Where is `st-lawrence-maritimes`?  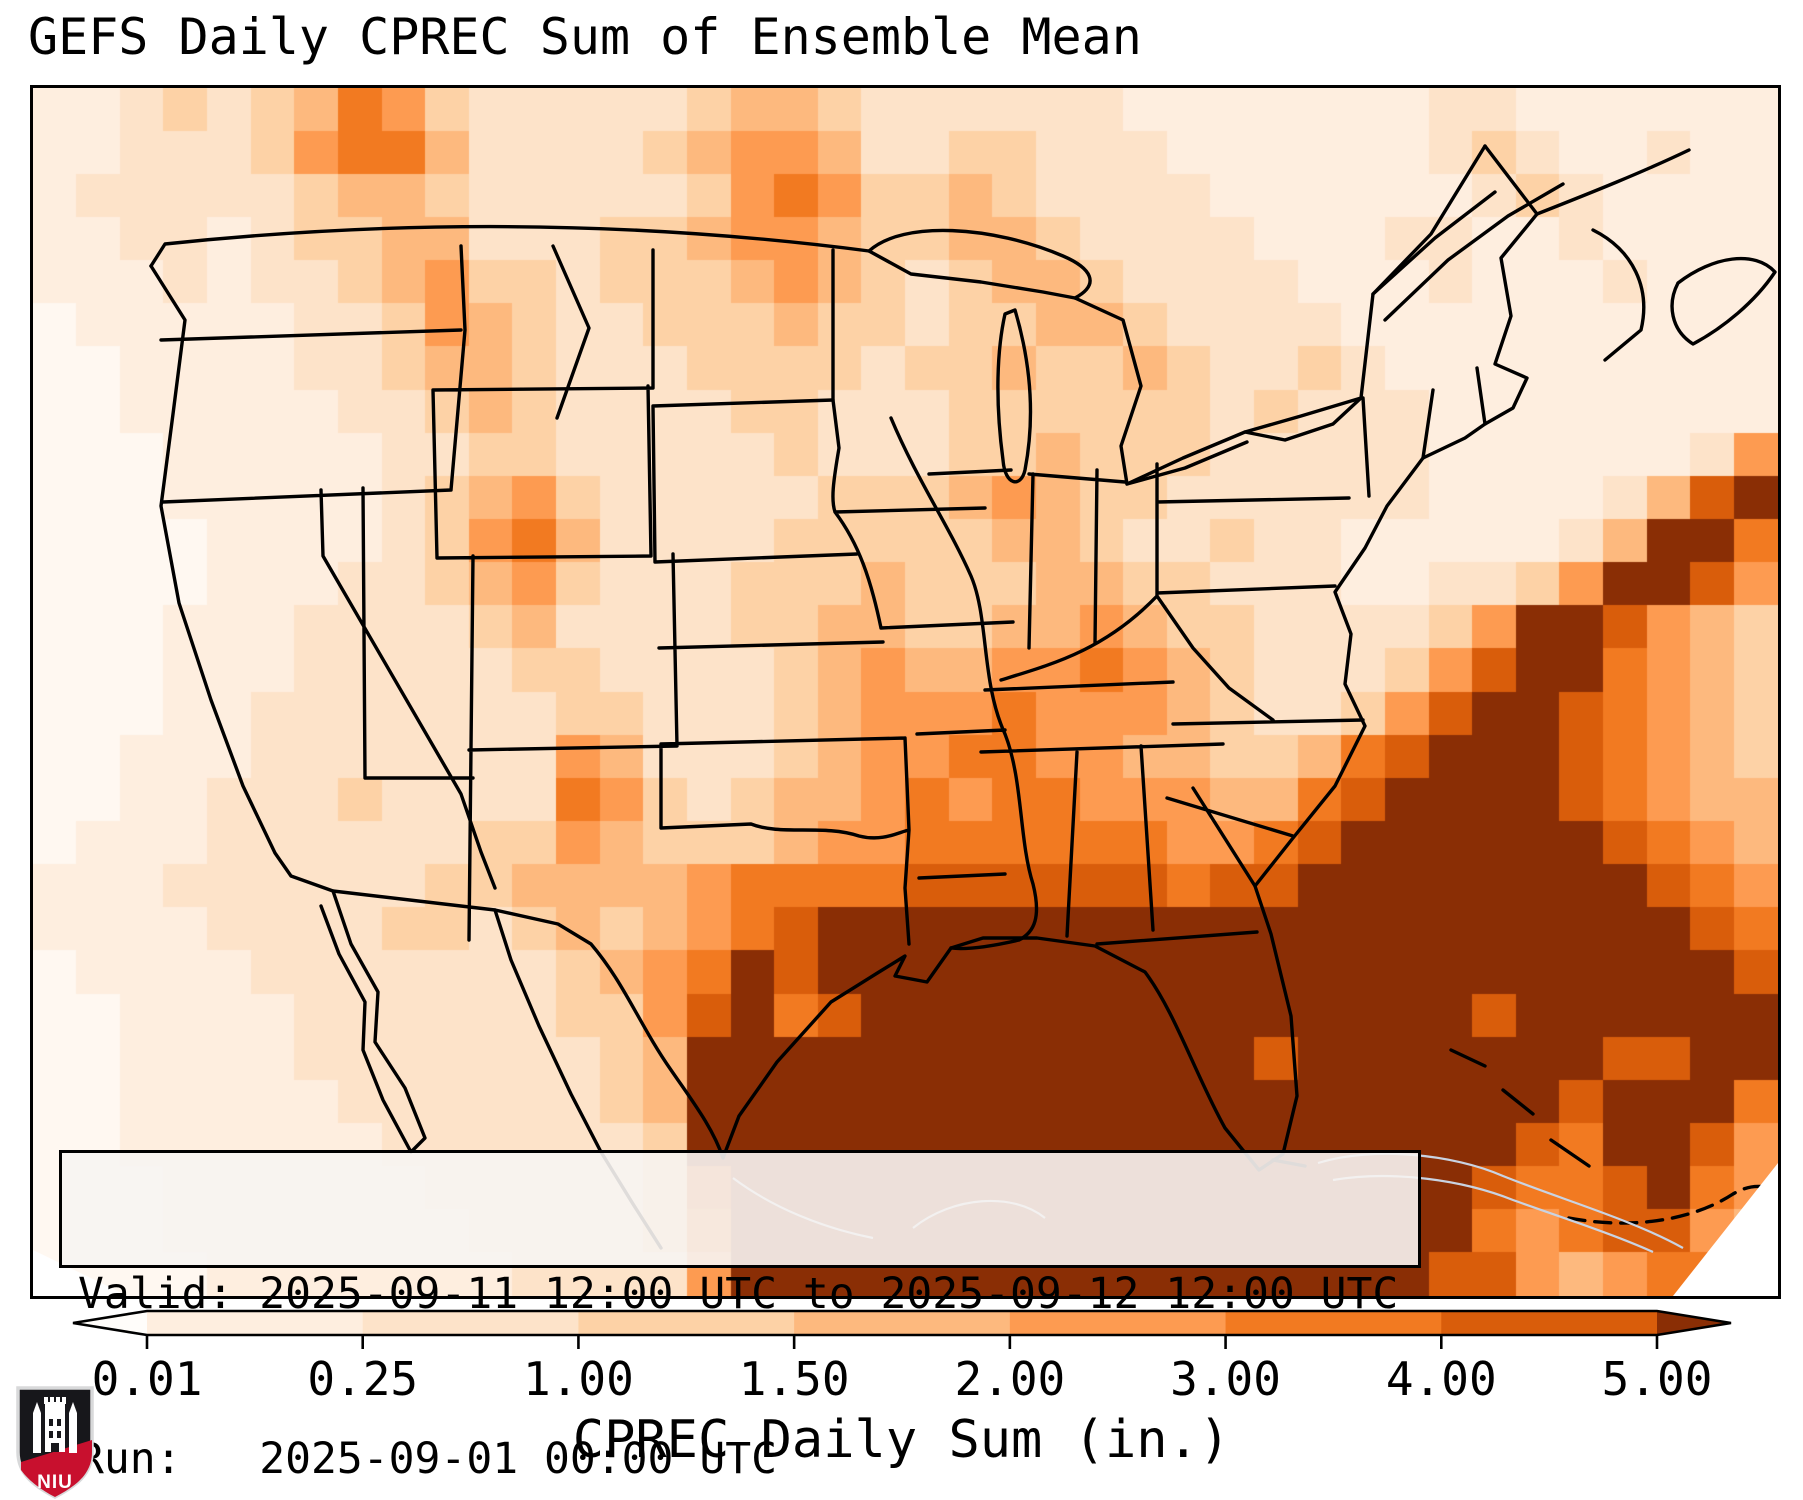 st-lawrence-maritimes is located at coordinates (1574, 255).